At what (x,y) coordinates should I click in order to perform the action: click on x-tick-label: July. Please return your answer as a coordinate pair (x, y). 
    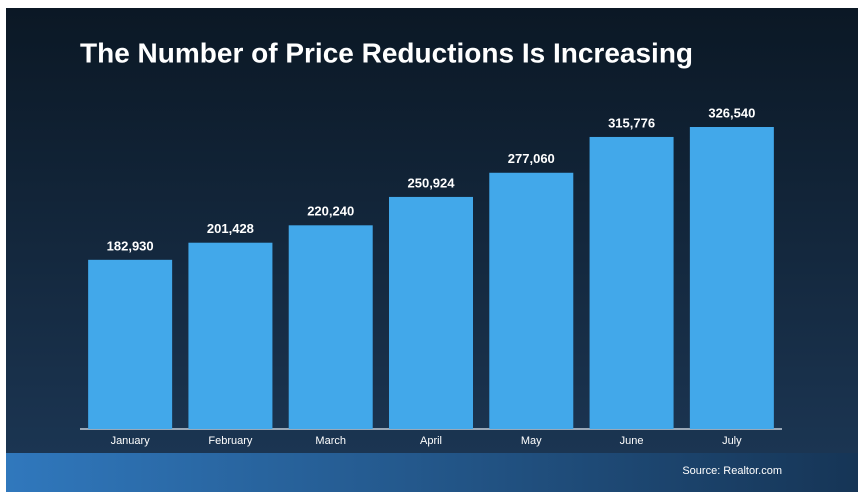
    Looking at the image, I should click on (732, 441).